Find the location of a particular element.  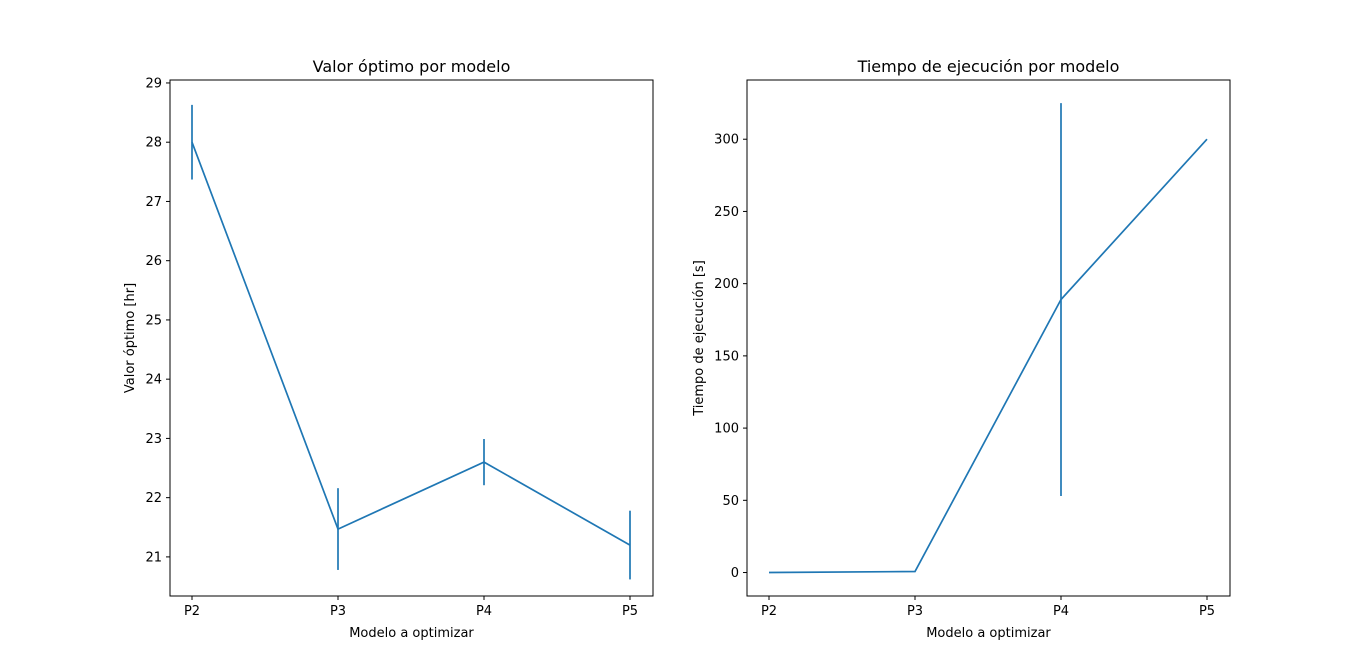

y-tick-label: 21 is located at coordinates (153, 557).